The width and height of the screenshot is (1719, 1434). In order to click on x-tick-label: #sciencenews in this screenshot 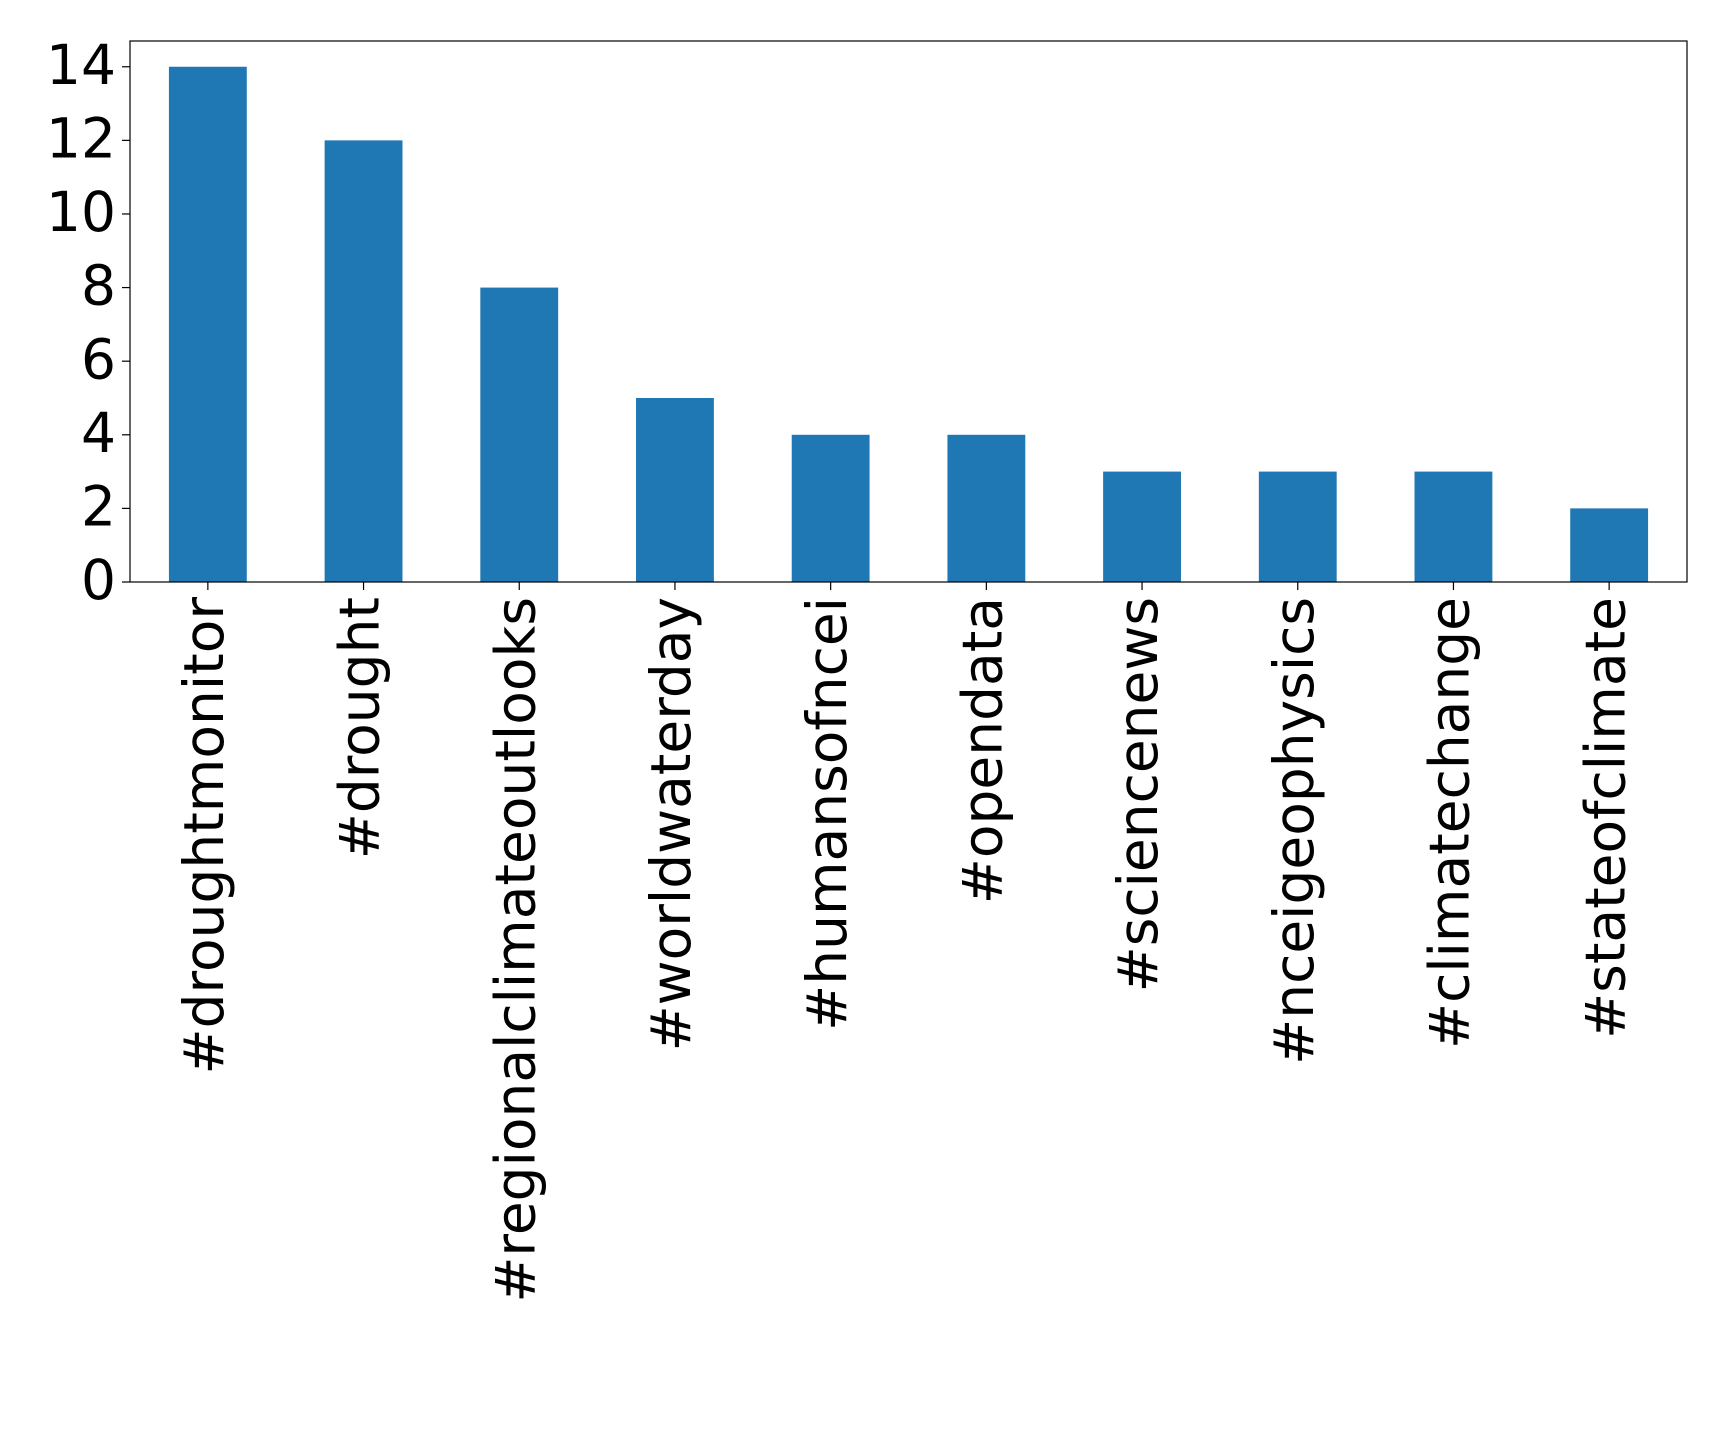, I will do `click(1138, 794)`.